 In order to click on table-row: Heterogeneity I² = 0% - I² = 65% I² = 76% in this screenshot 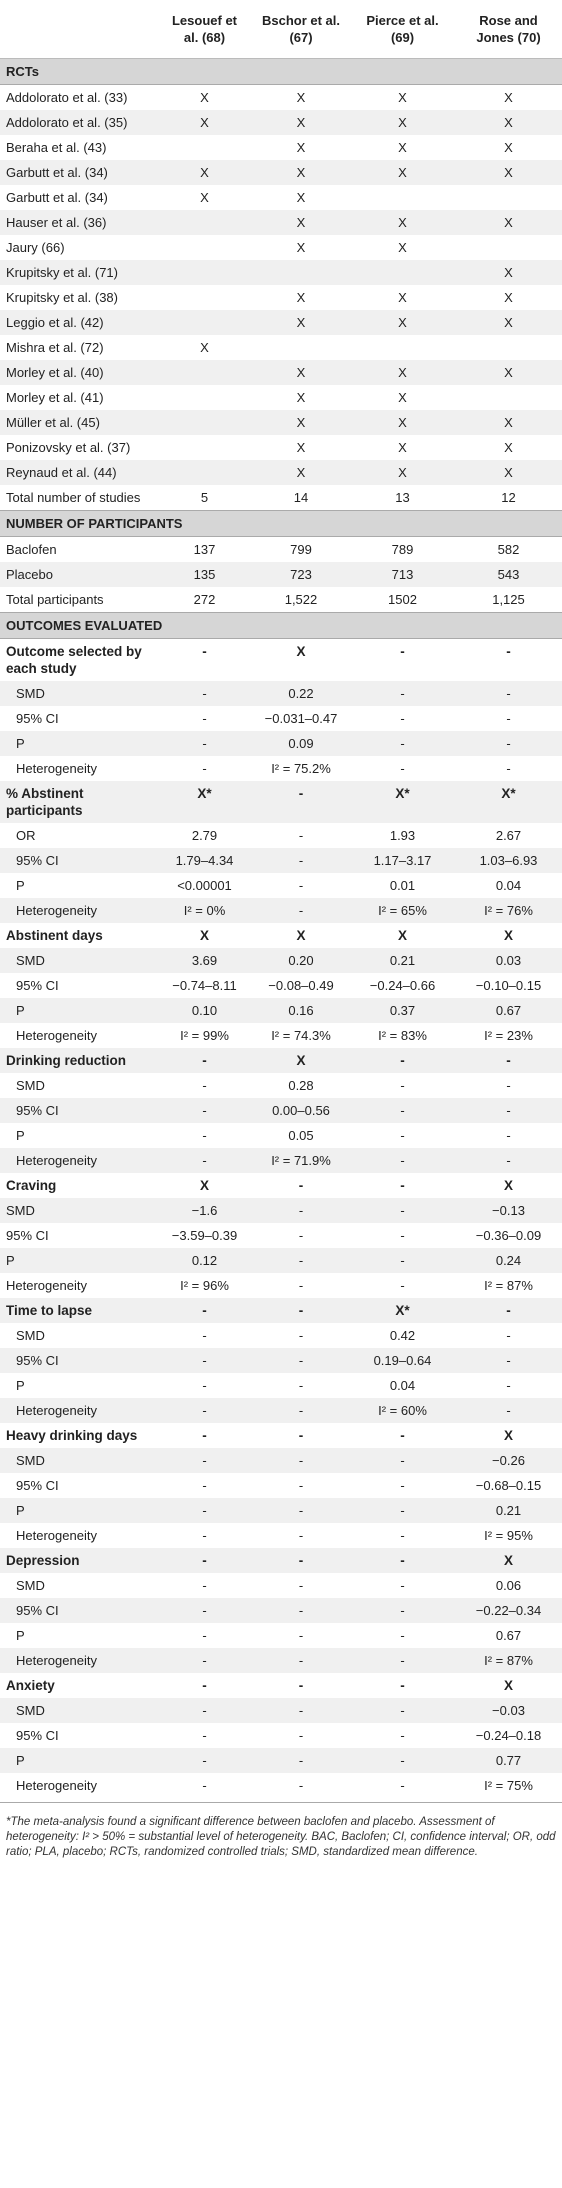, I will do `click(281, 910)`.